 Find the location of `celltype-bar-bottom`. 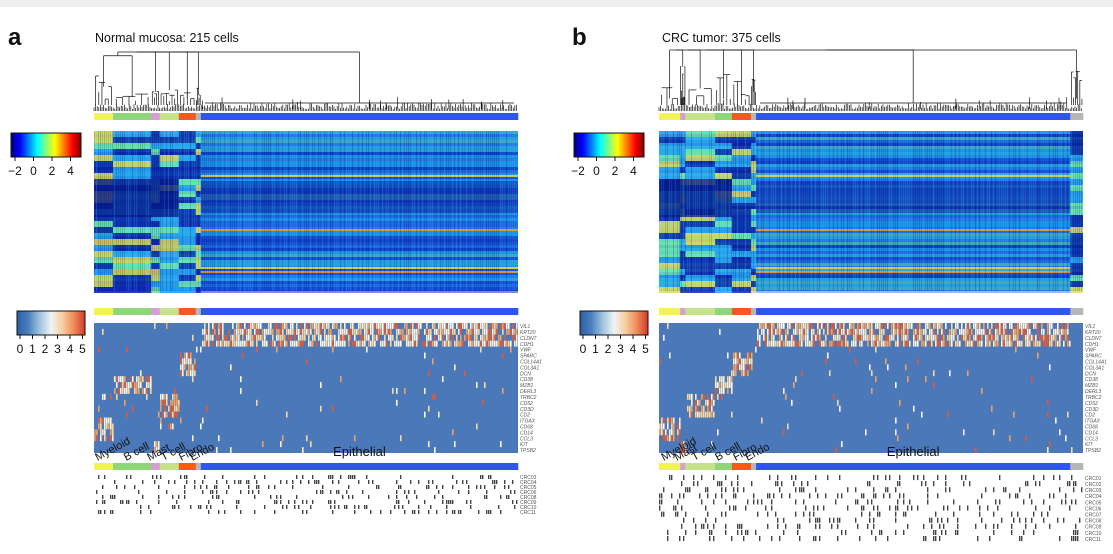

celltype-bar-bottom is located at coordinates (871, 466).